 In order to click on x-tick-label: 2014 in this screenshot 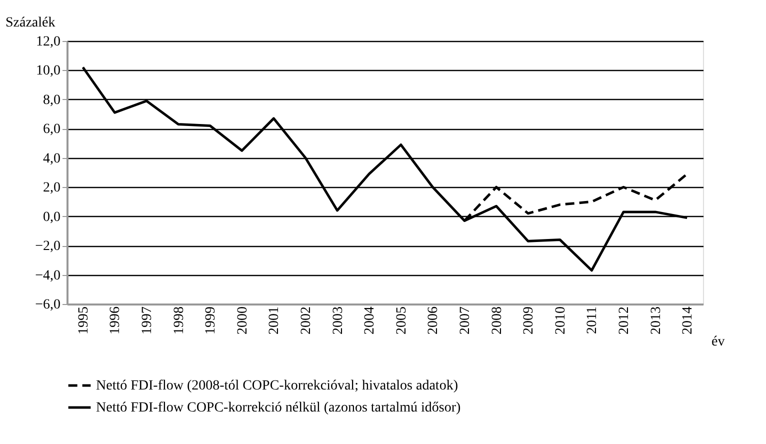, I will do `click(688, 320)`.